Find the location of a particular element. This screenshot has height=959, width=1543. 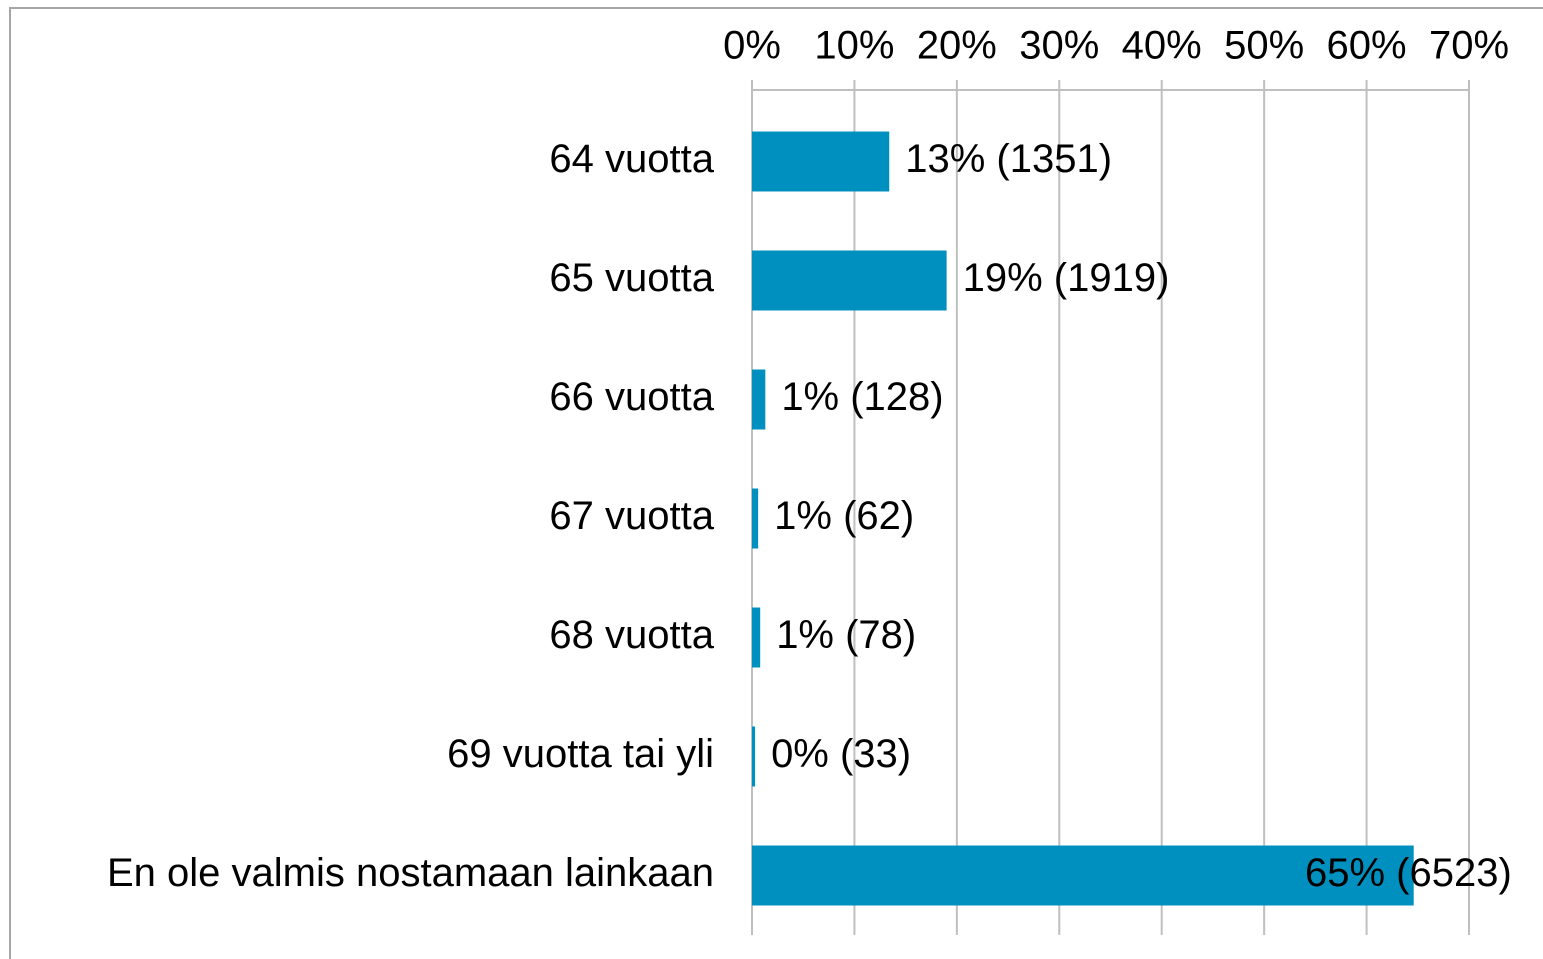

x-tick-label: 60% is located at coordinates (1367, 46).